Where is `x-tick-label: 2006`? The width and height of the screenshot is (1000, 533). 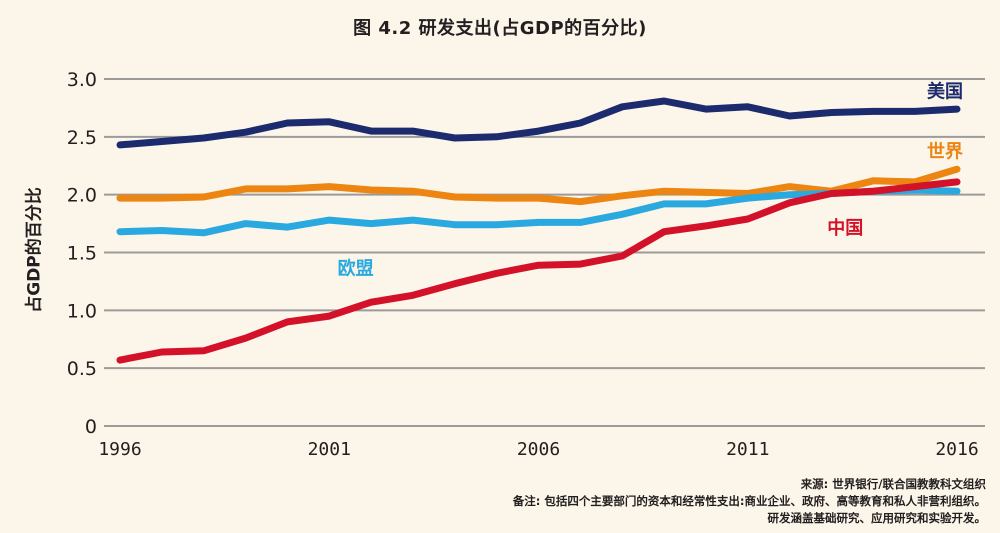
x-tick-label: 2006 is located at coordinates (538, 449).